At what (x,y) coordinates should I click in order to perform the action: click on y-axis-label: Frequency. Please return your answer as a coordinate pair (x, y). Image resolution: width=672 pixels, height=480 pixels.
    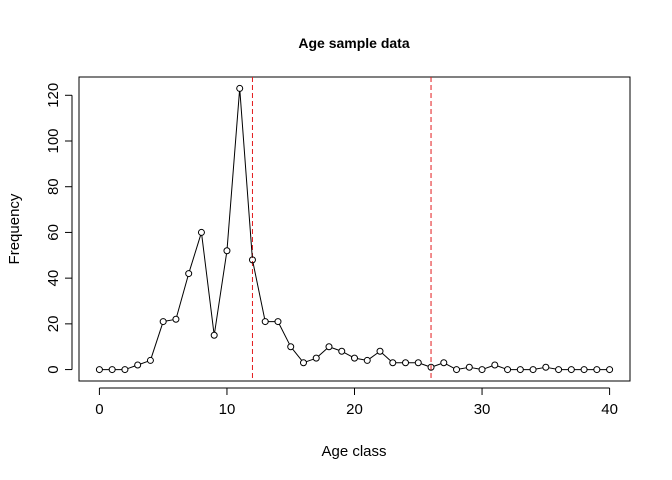
    Looking at the image, I should click on (14, 228).